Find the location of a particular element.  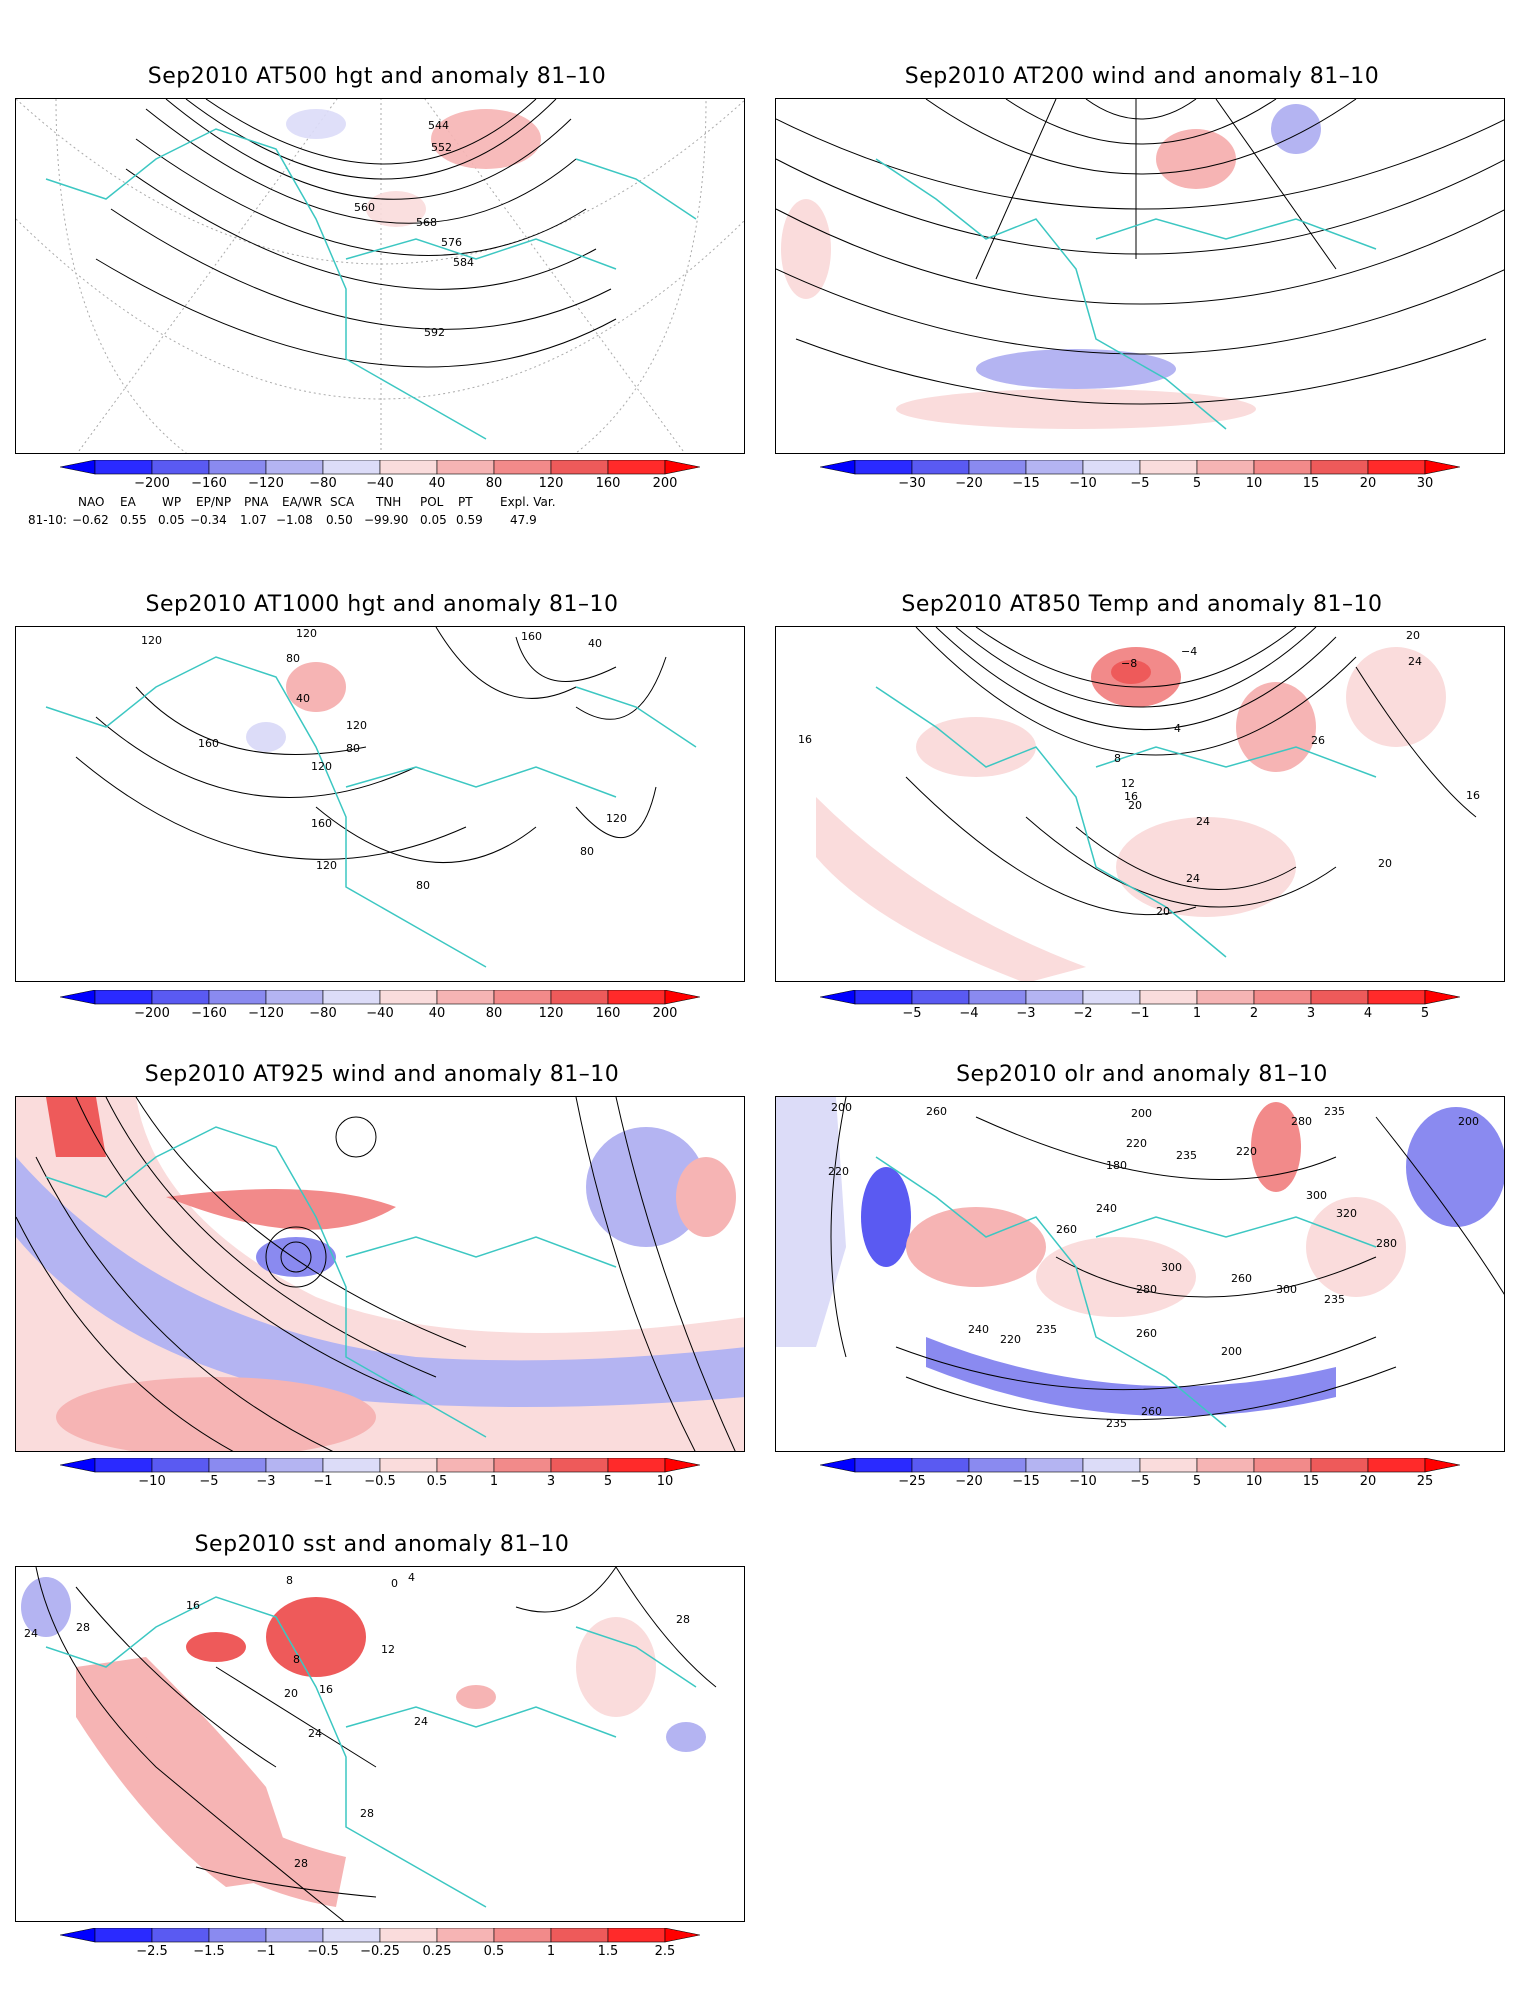

colorbar-tick-label: −15 is located at coordinates (1026, 1481).